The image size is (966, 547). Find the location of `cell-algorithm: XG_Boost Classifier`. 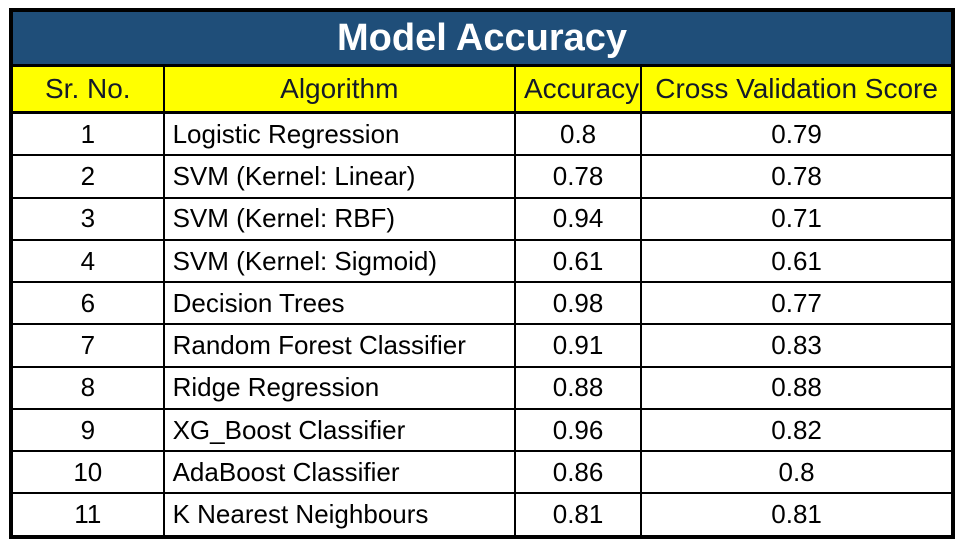

cell-algorithm: XG_Boost Classifier is located at coordinates (339, 430).